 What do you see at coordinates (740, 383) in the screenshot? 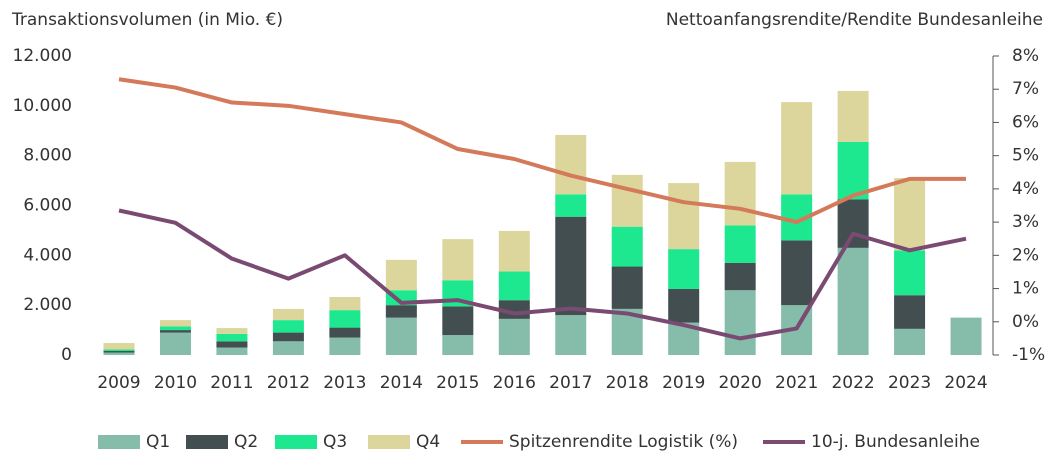
I see `x-tick-label: 2020` at bounding box center [740, 383].